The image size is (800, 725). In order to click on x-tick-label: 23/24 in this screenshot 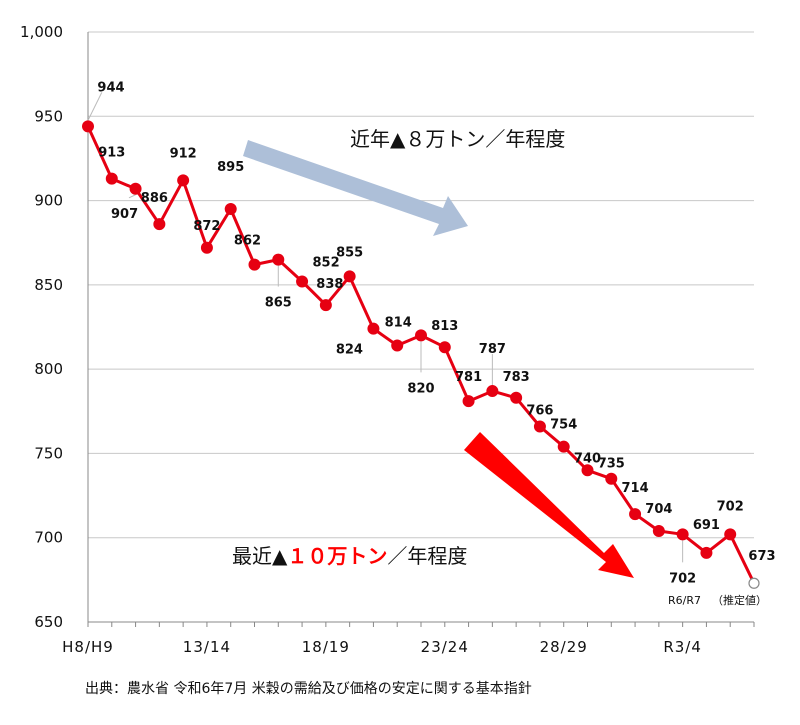, I will do `click(445, 647)`.